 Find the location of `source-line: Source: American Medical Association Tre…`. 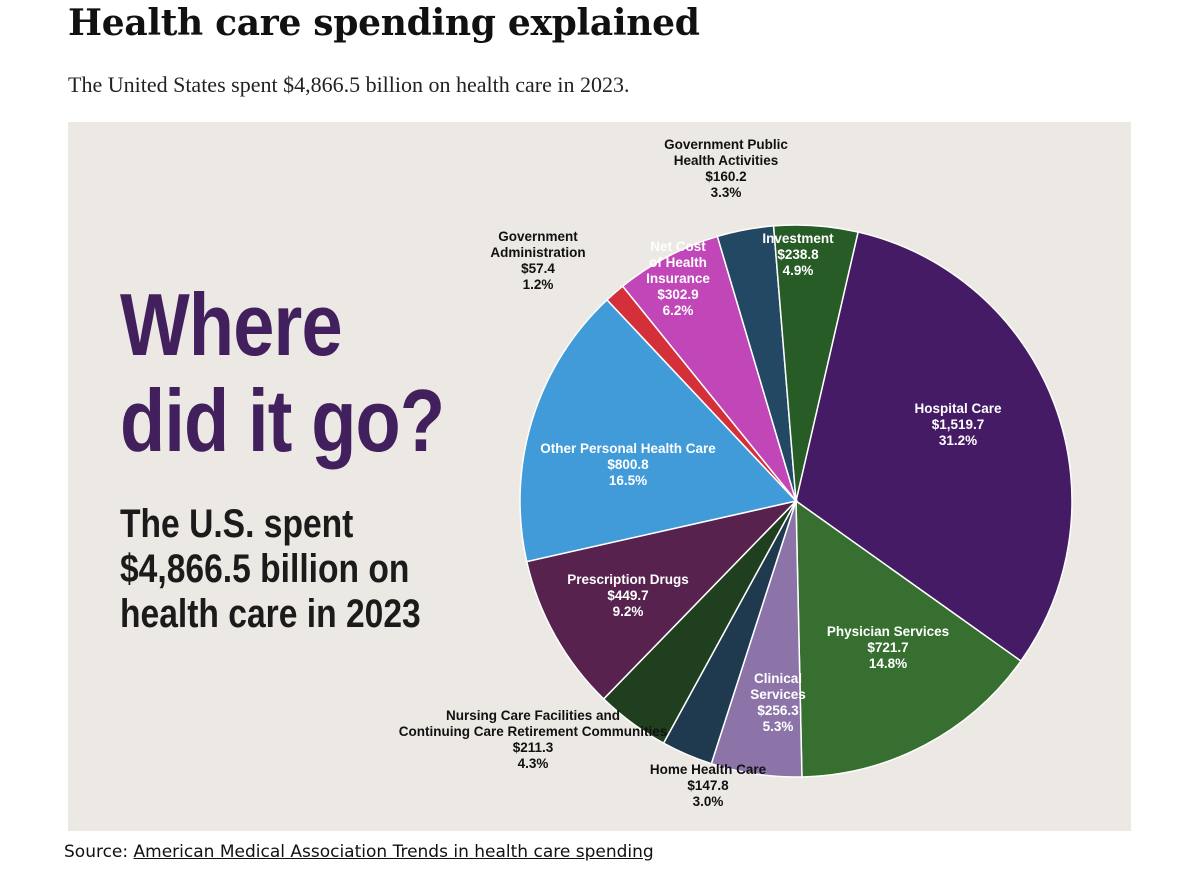

source-line: Source: American Medical Association Tre… is located at coordinates (359, 852).